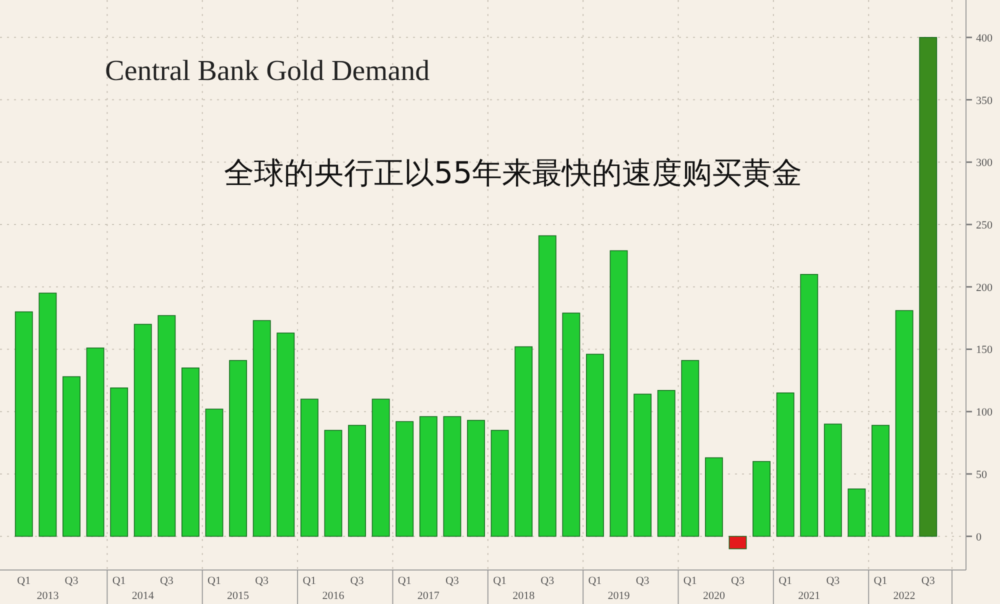 Image resolution: width=1000 pixels, height=604 pixels. Describe the element at coordinates (428, 596) in the screenshot. I see `text: 2017` at that location.